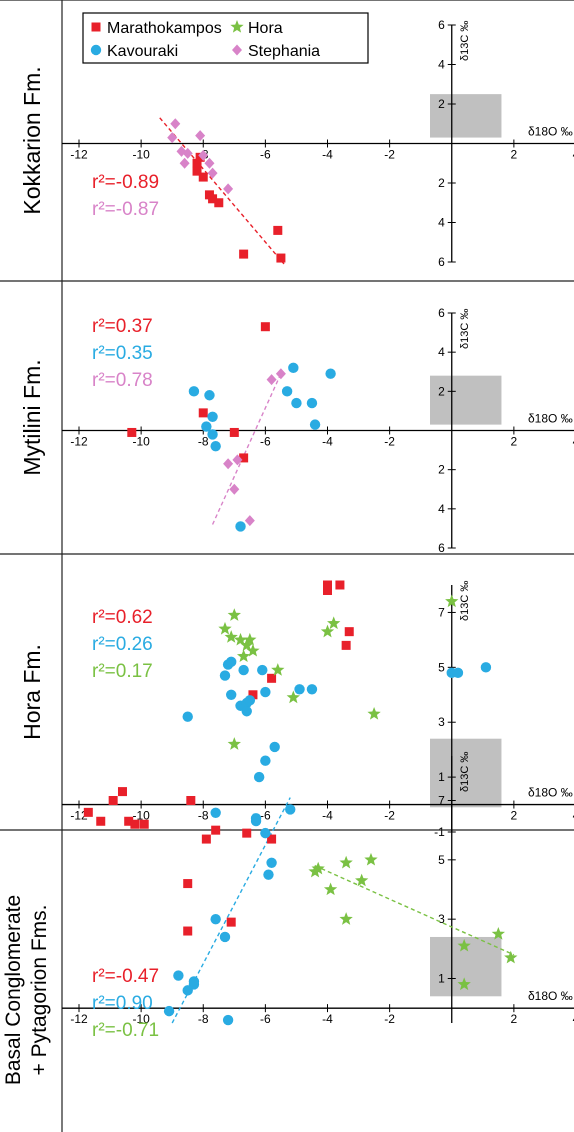  I want to click on legend-label-hora: Hora, so click(265, 28).